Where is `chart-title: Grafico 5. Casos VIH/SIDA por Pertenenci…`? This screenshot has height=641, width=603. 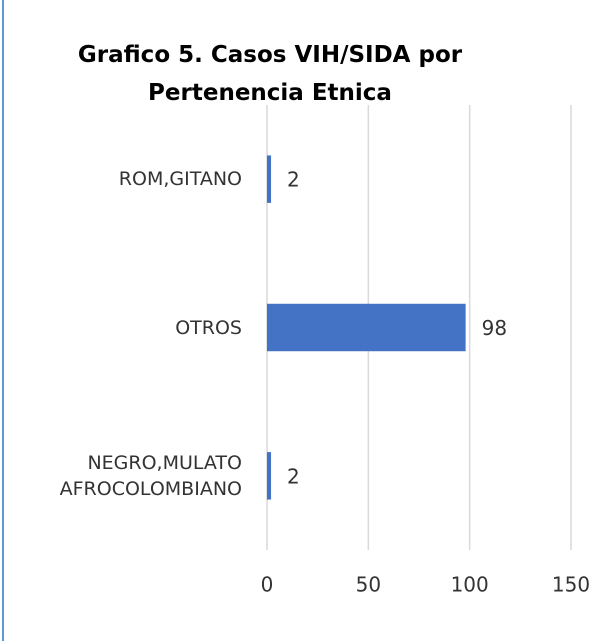
chart-title: Grafico 5. Casos VIH/SIDA por Pertenenci… is located at coordinates (270, 74).